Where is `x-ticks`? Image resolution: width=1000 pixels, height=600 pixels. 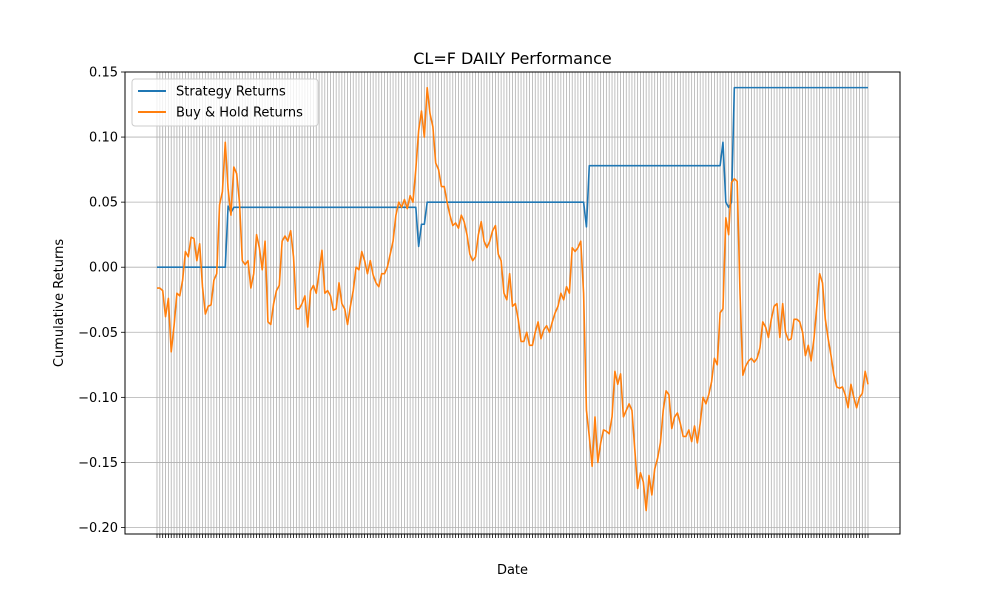 x-ticks is located at coordinates (512, 536).